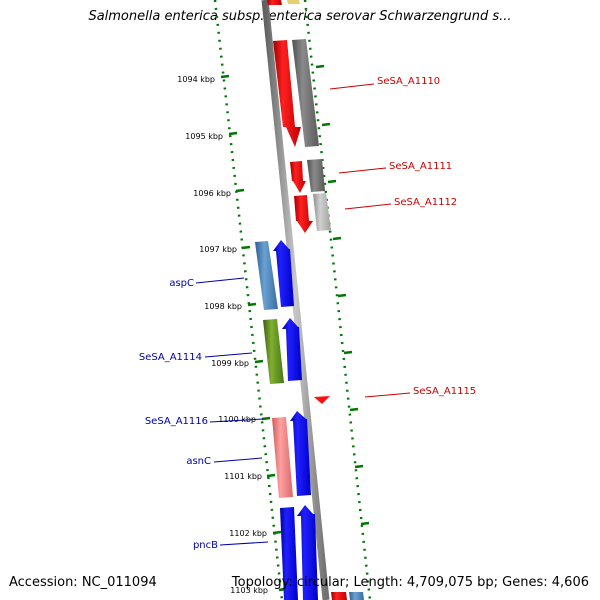 This screenshot has width=600, height=600. Describe the element at coordinates (299, 552) in the screenshot. I see `feature-pncb-cds` at that location.